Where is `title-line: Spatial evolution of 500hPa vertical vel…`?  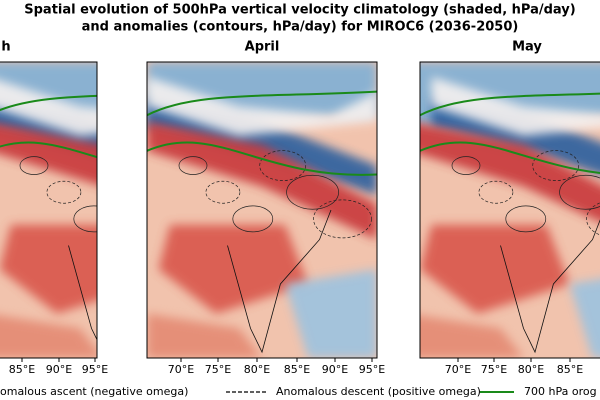
title-line: Spatial evolution of 500hPa vertical vel… is located at coordinates (299, 10).